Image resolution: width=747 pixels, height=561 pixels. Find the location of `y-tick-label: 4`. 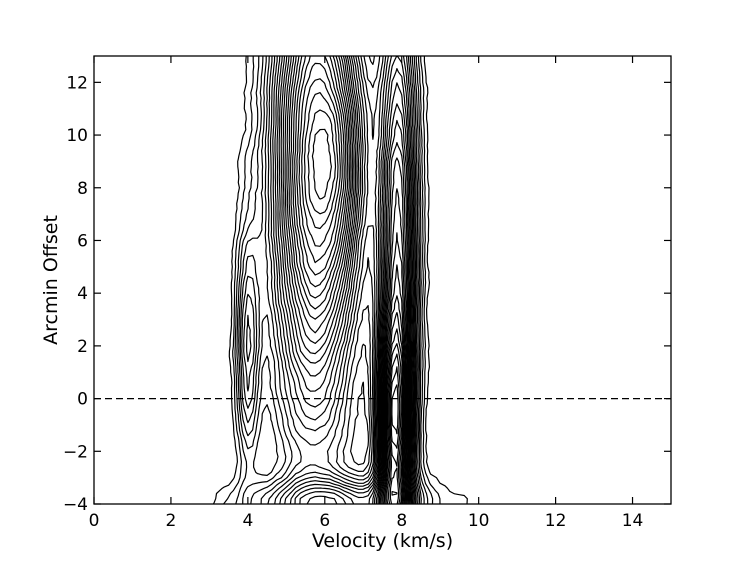

y-tick-label: 4 is located at coordinates (82, 294).